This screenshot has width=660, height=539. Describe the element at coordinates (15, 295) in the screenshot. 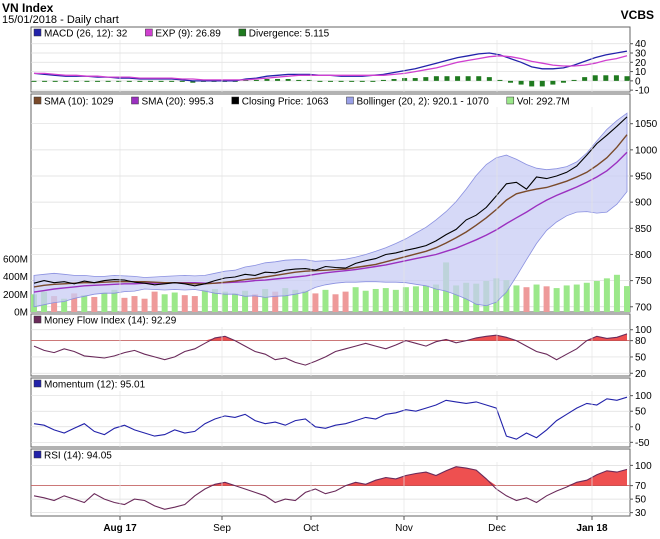

I see `volume-tick-label: 200M` at that location.